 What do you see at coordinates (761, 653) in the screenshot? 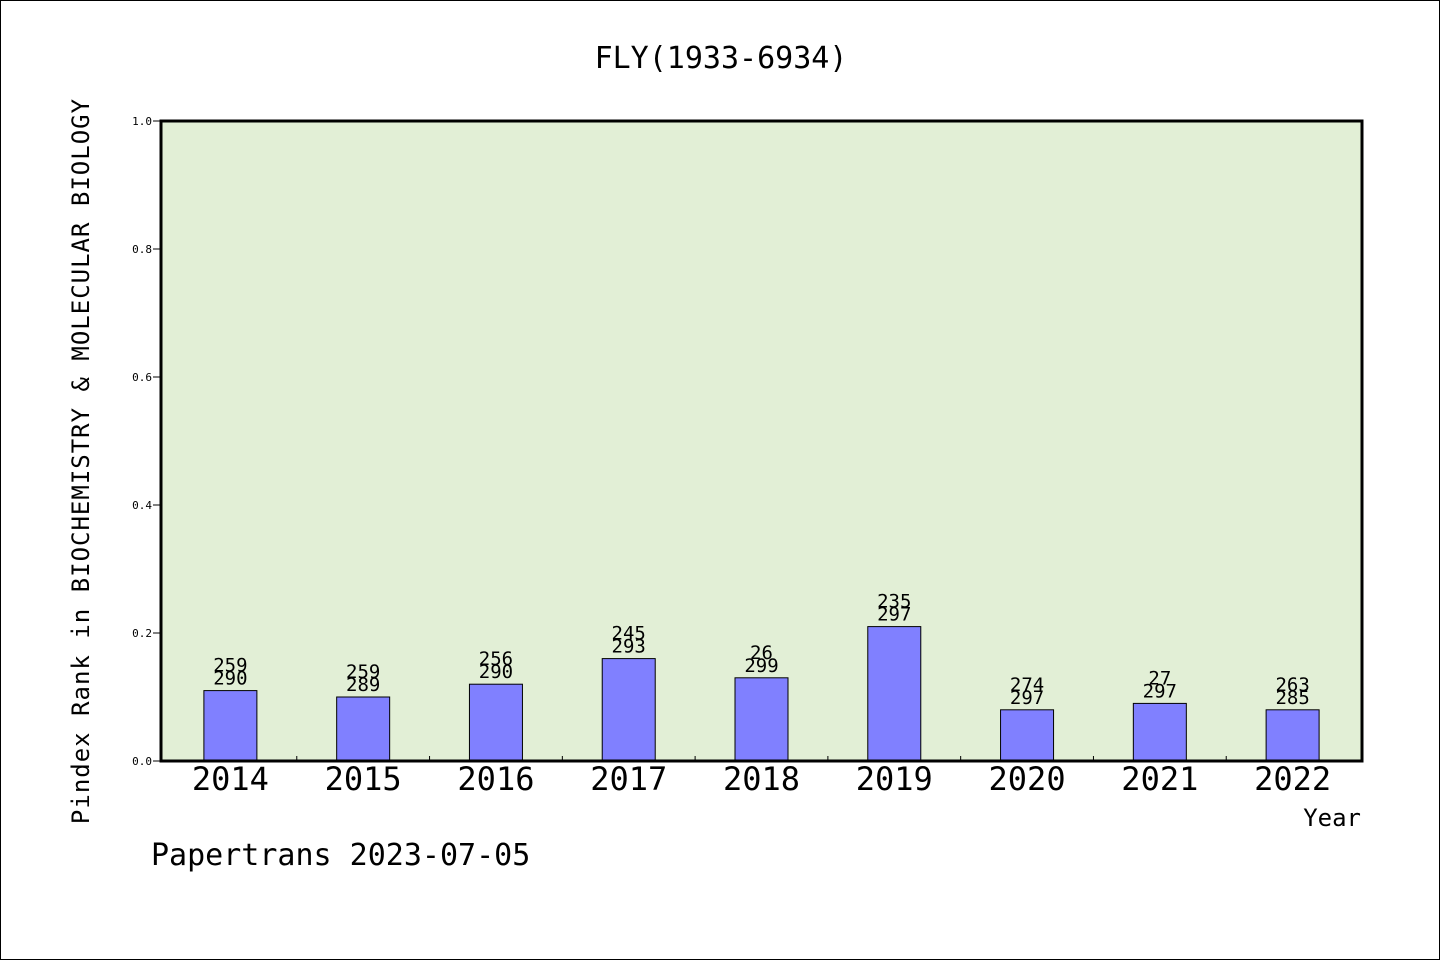
I see `bar-rank-label: 26` at bounding box center [761, 653].